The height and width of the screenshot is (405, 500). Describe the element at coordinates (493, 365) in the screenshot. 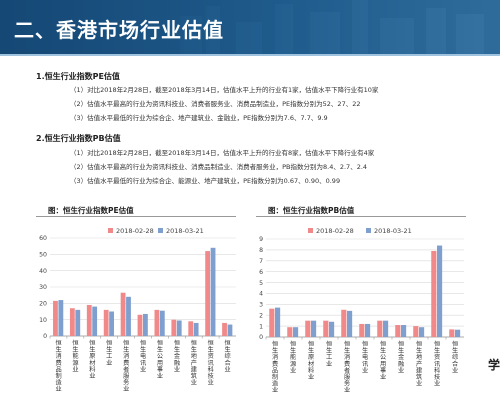

I see `edge-glyph: 学` at that location.